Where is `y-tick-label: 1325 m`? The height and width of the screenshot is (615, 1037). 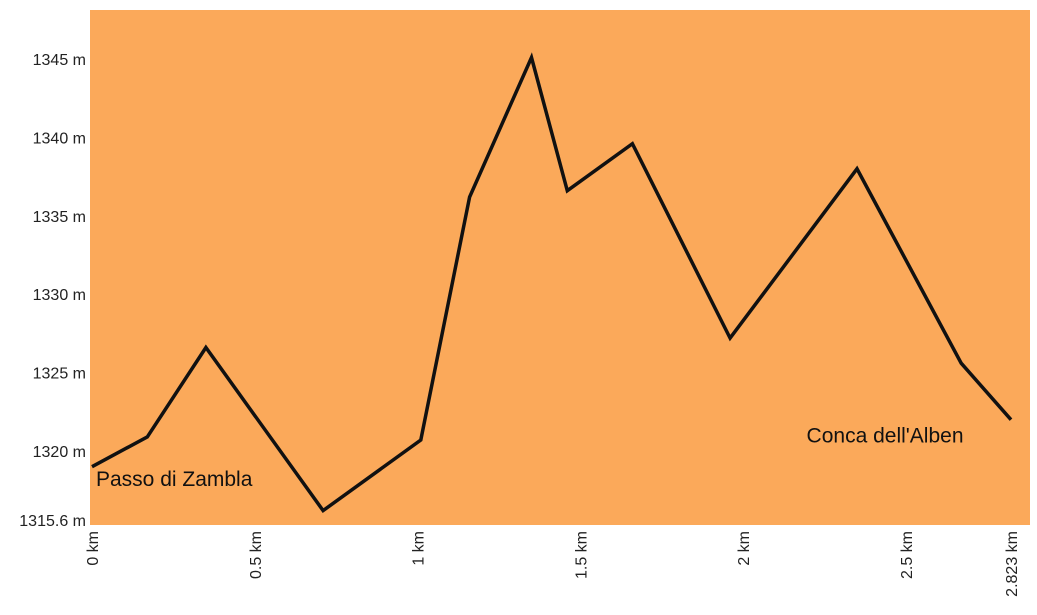
y-tick-label: 1325 m is located at coordinates (59, 374).